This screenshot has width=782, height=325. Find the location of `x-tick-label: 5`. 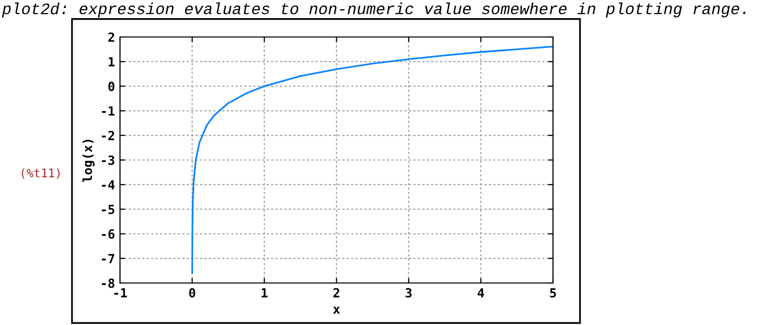

x-tick-label: 5 is located at coordinates (553, 293).